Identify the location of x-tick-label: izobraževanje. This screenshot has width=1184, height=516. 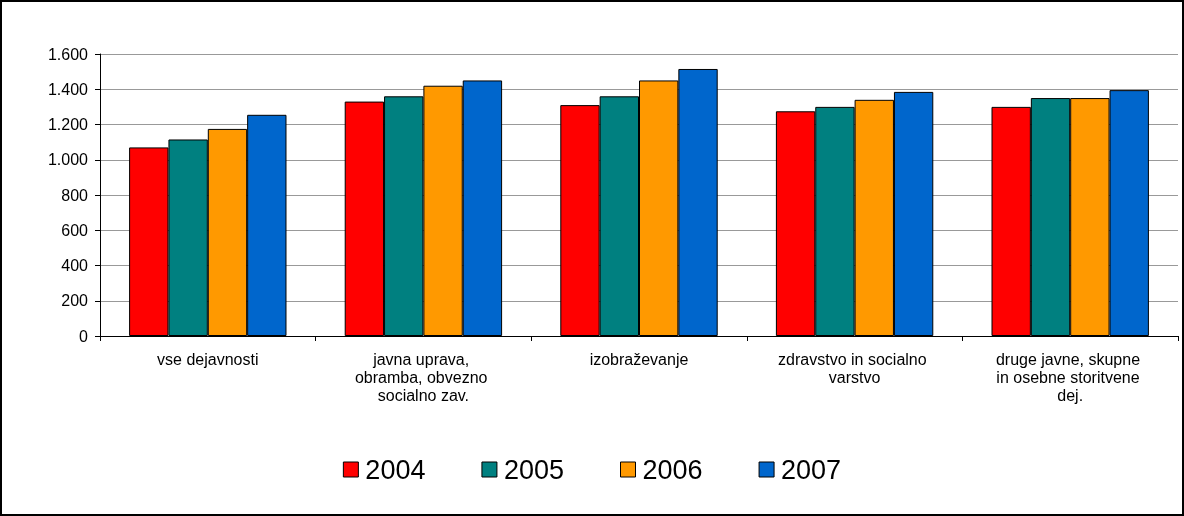
(639, 359).